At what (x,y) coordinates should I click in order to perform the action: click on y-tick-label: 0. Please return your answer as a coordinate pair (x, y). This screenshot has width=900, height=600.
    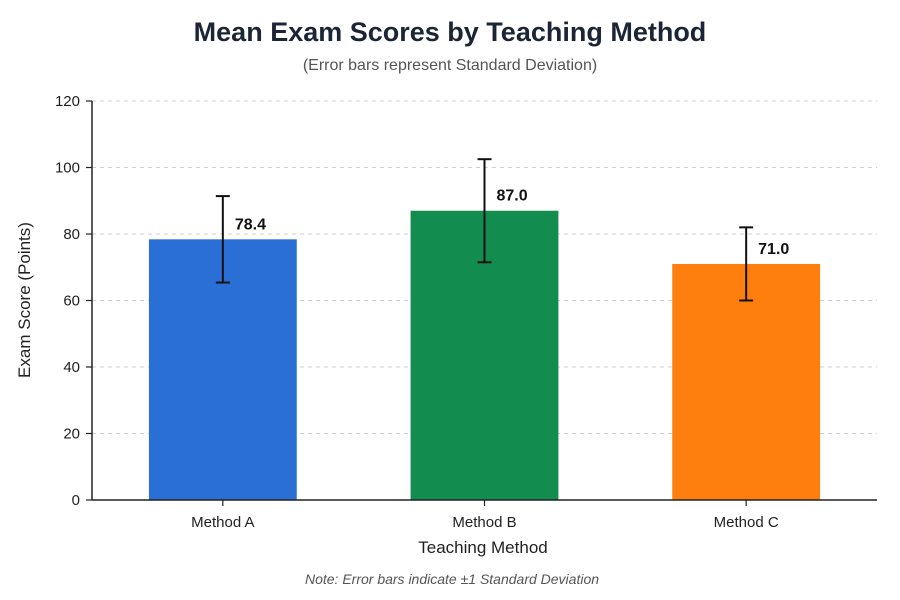
    Looking at the image, I should click on (76, 500).